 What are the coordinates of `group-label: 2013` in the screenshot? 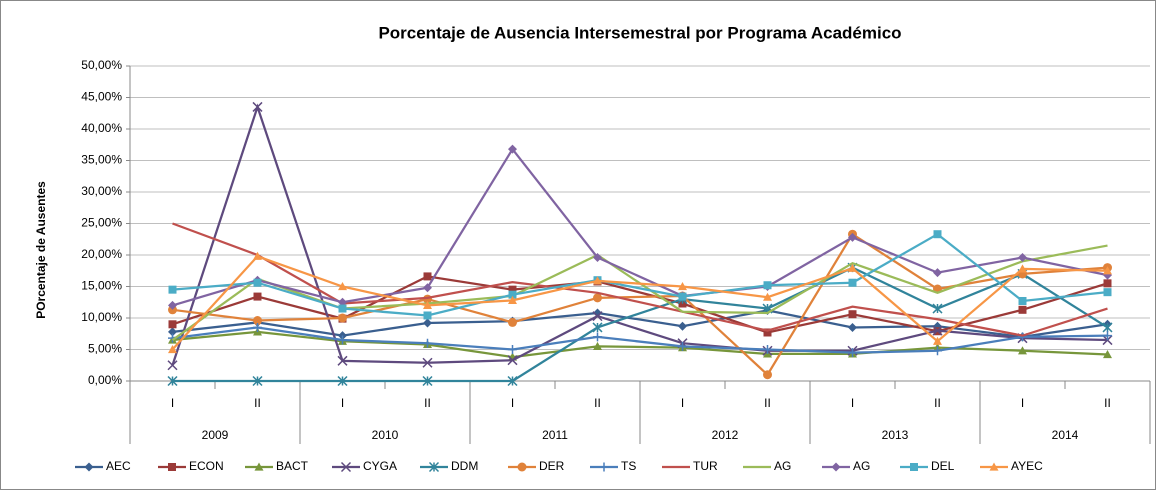 It's located at (895, 435).